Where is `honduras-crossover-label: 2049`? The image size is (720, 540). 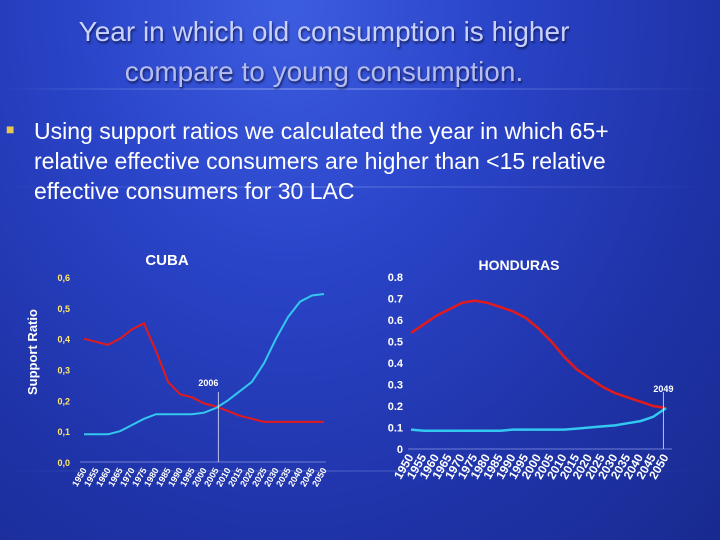
honduras-crossover-label: 2049 is located at coordinates (663, 389).